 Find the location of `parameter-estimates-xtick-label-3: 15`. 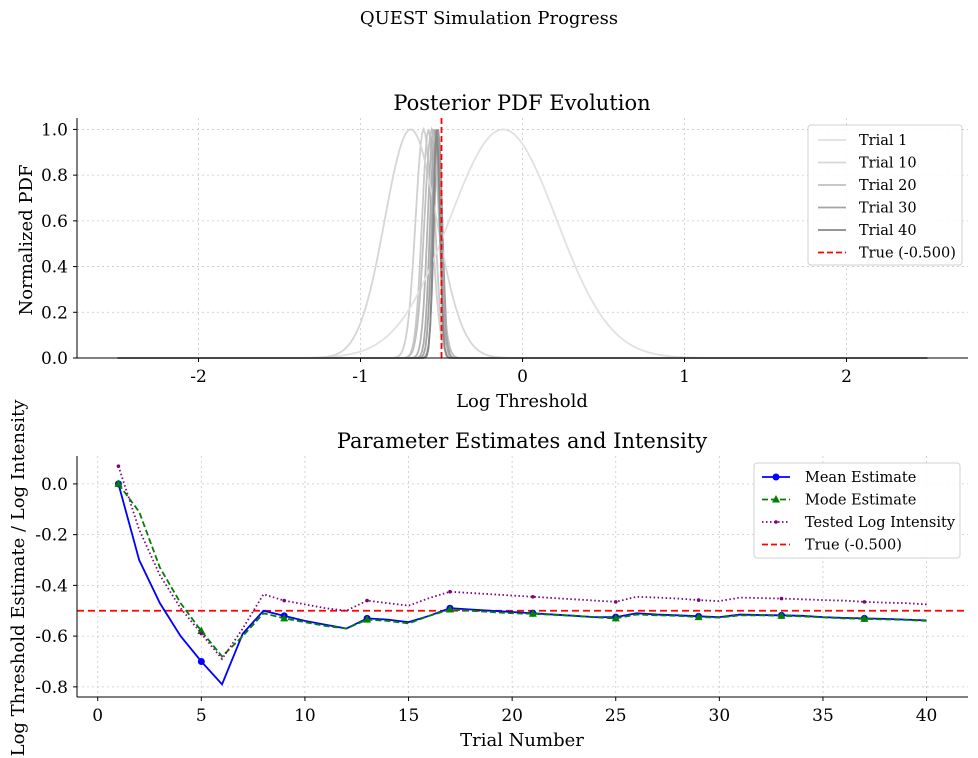

parameter-estimates-xtick-label-3: 15 is located at coordinates (409, 716).